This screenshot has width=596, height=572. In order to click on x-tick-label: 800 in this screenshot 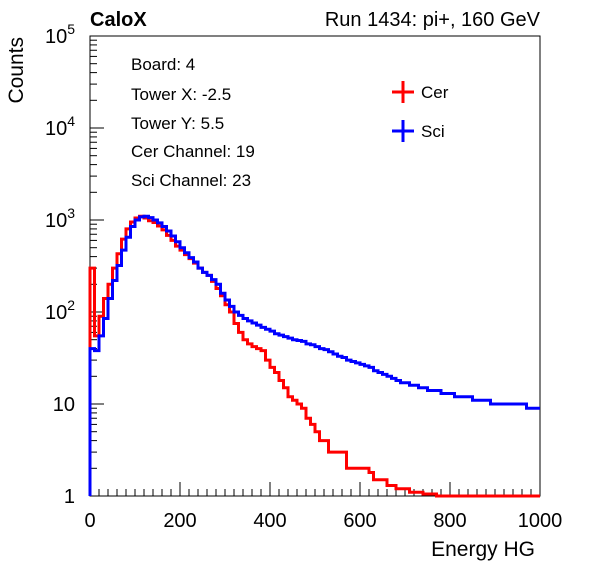, I will do `click(449, 521)`.